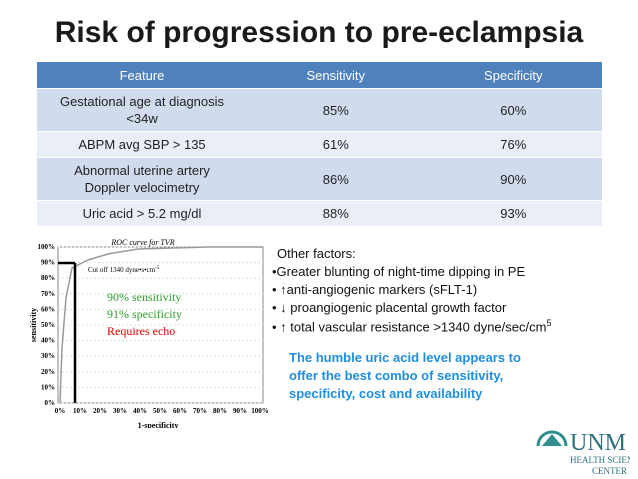 The height and width of the screenshot is (479, 638). What do you see at coordinates (600, 460) in the screenshot?
I see `logo-line1: HEALTH SCIENCES` at bounding box center [600, 460].